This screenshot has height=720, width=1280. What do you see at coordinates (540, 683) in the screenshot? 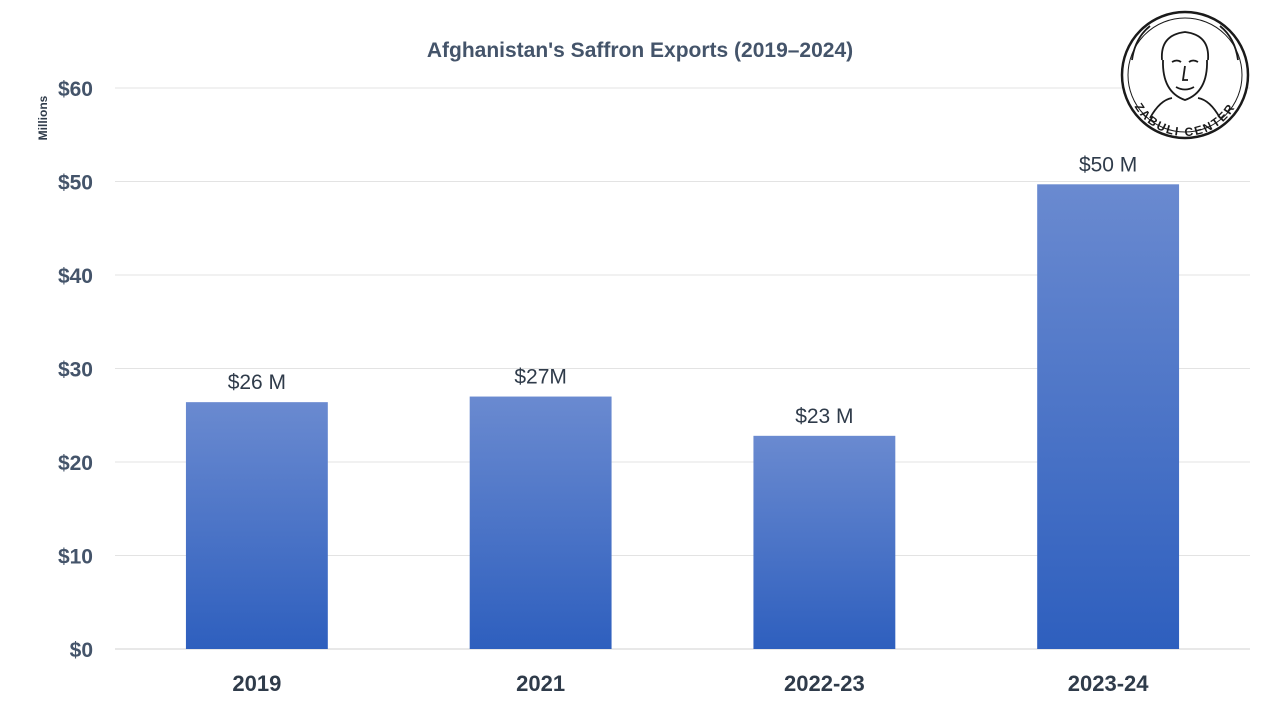
I see `x-tick-label-2021: 2021` at bounding box center [540, 683].